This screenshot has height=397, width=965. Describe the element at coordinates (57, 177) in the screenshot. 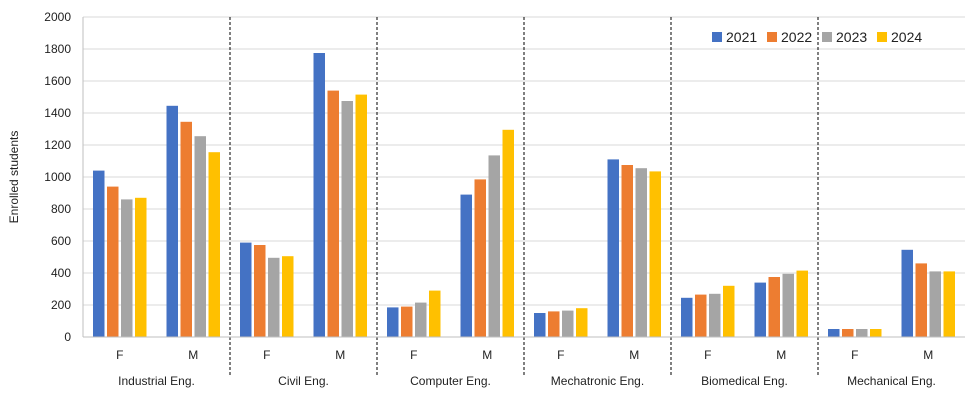

I see `y-tick-label: 1000` at that location.